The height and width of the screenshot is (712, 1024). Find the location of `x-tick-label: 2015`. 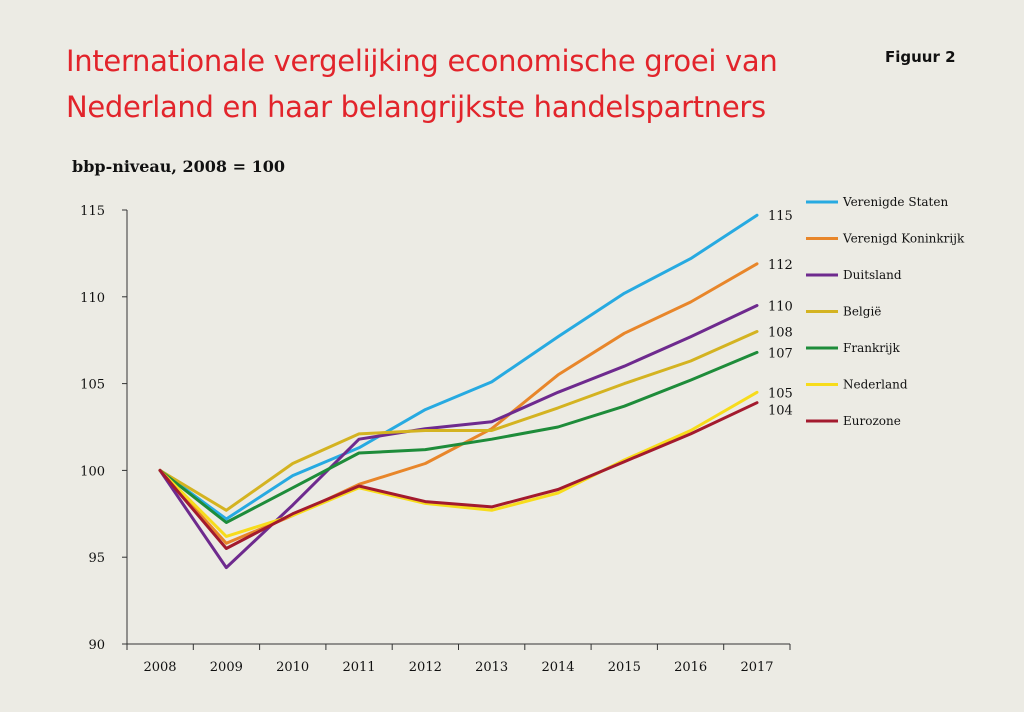

x-tick-label: 2015 is located at coordinates (624, 667).